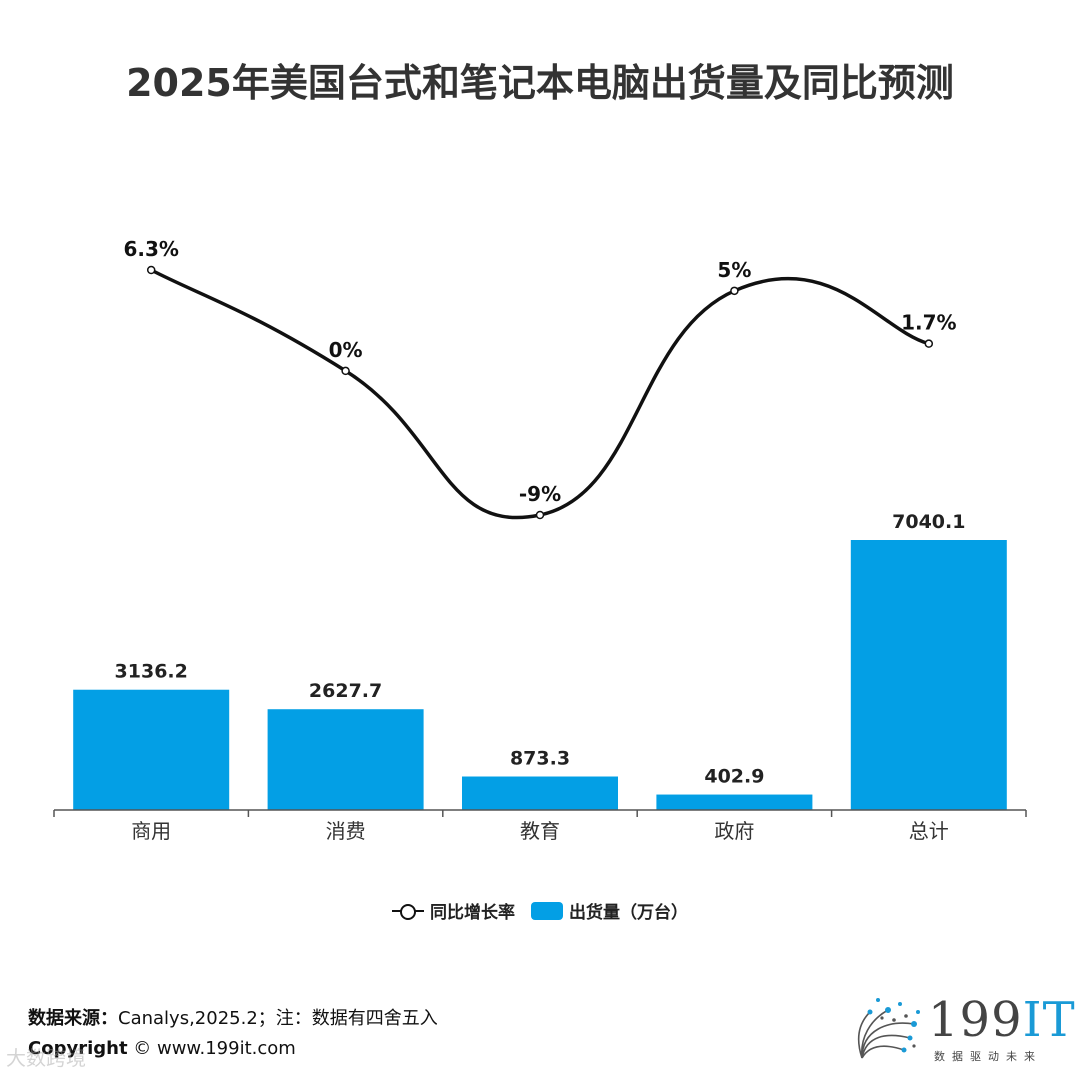 This screenshot has height=1080, width=1080. I want to click on copyright-text: © www.199it.com, so click(211, 1048).